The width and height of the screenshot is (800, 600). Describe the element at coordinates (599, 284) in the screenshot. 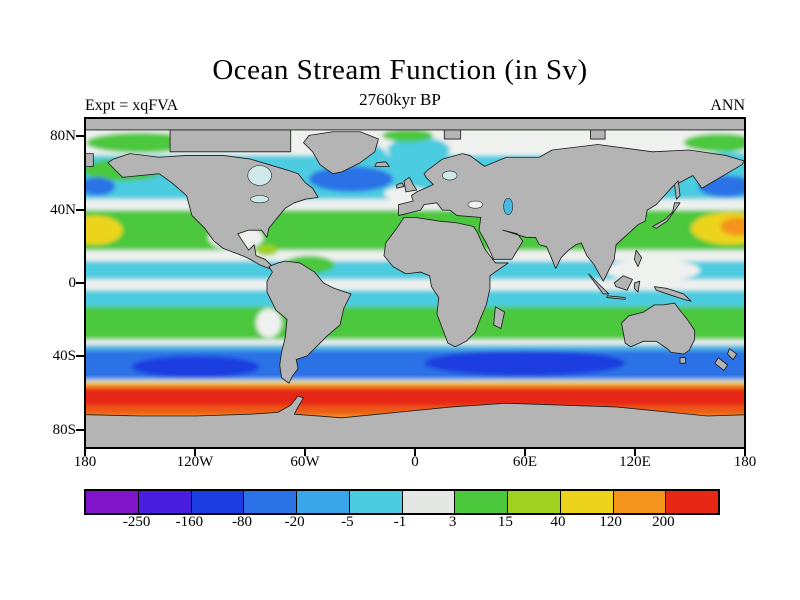

I see `continent-sumatra` at that location.